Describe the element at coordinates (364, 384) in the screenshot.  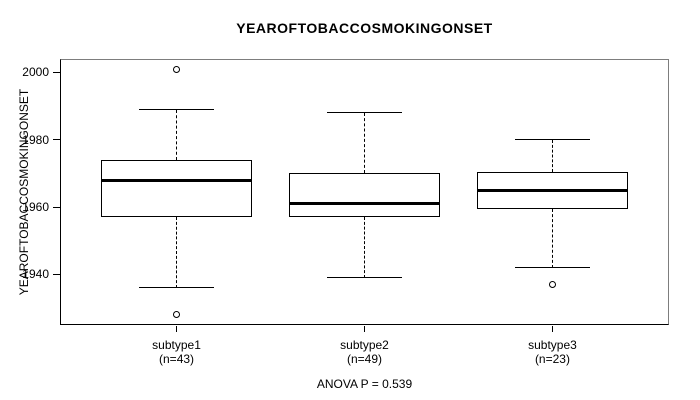
I see `anova-annotation: ANOVA P = 0.539` at that location.